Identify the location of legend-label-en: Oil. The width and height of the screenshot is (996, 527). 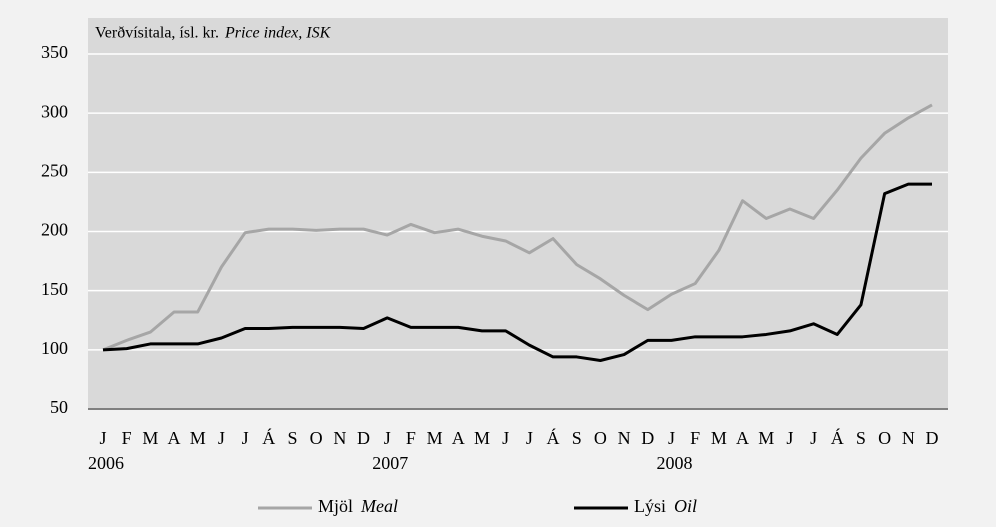
(685, 506).